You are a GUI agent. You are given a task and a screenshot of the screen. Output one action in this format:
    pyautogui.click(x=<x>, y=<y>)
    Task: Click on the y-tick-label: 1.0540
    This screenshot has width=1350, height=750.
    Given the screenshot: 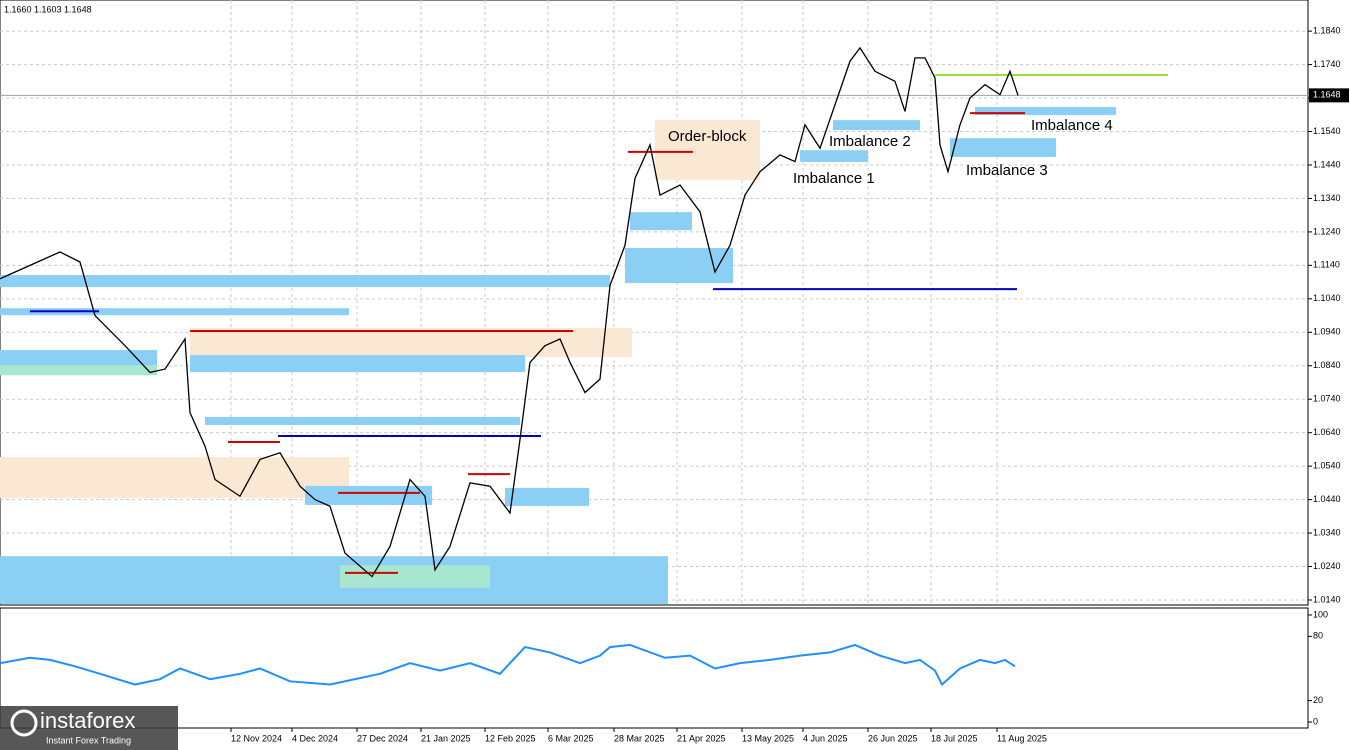 What is the action you would take?
    pyautogui.click(x=1327, y=466)
    